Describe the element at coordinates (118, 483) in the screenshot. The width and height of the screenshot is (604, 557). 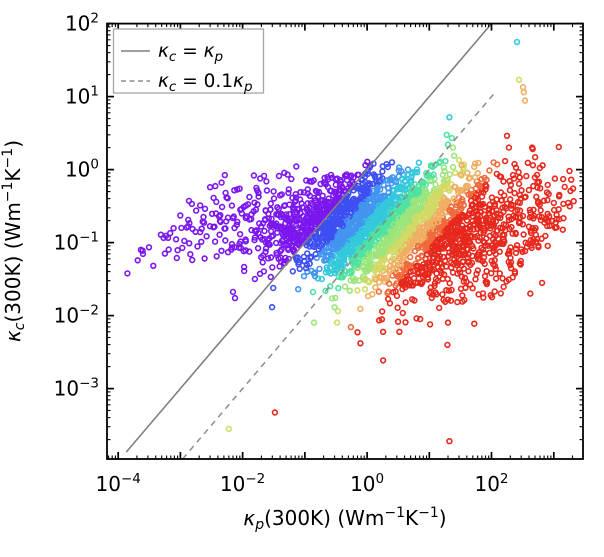
I see `svg-text: 10⁻⁴` at that location.